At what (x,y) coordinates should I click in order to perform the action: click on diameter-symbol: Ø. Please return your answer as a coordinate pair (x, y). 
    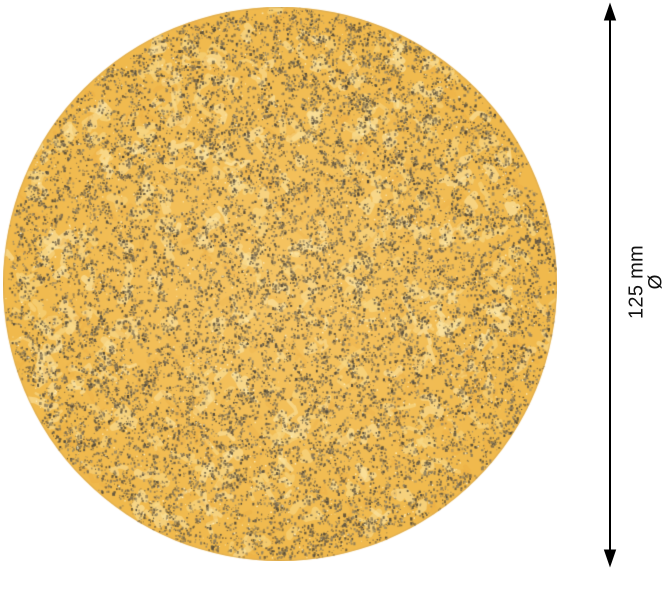
    Looking at the image, I should click on (655, 282).